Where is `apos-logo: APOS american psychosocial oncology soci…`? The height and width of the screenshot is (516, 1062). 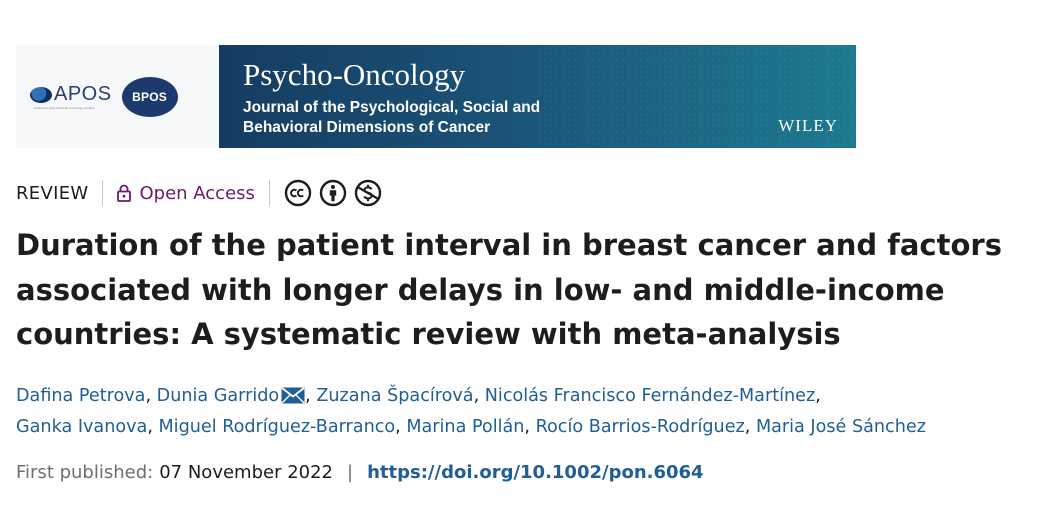 apos-logo: APOS american psychosocial oncology soci… is located at coordinates (71, 96).